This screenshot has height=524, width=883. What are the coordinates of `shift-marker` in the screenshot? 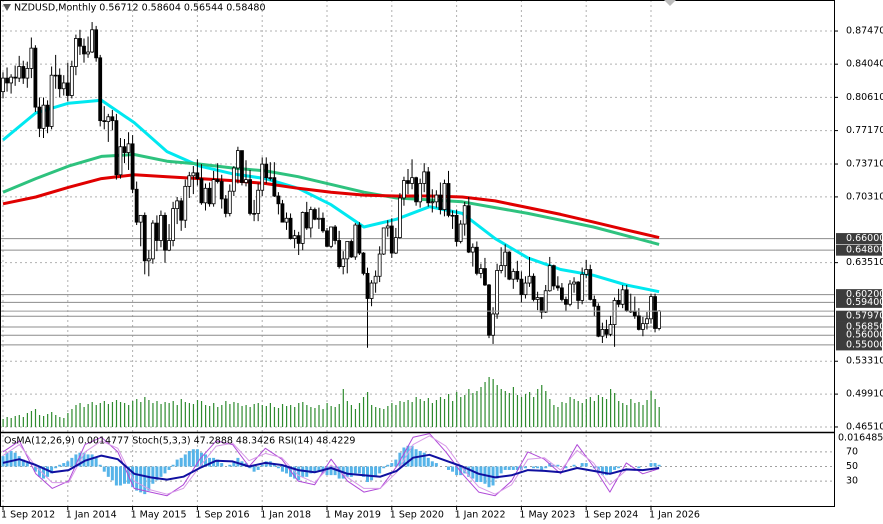 It's located at (670, 3).